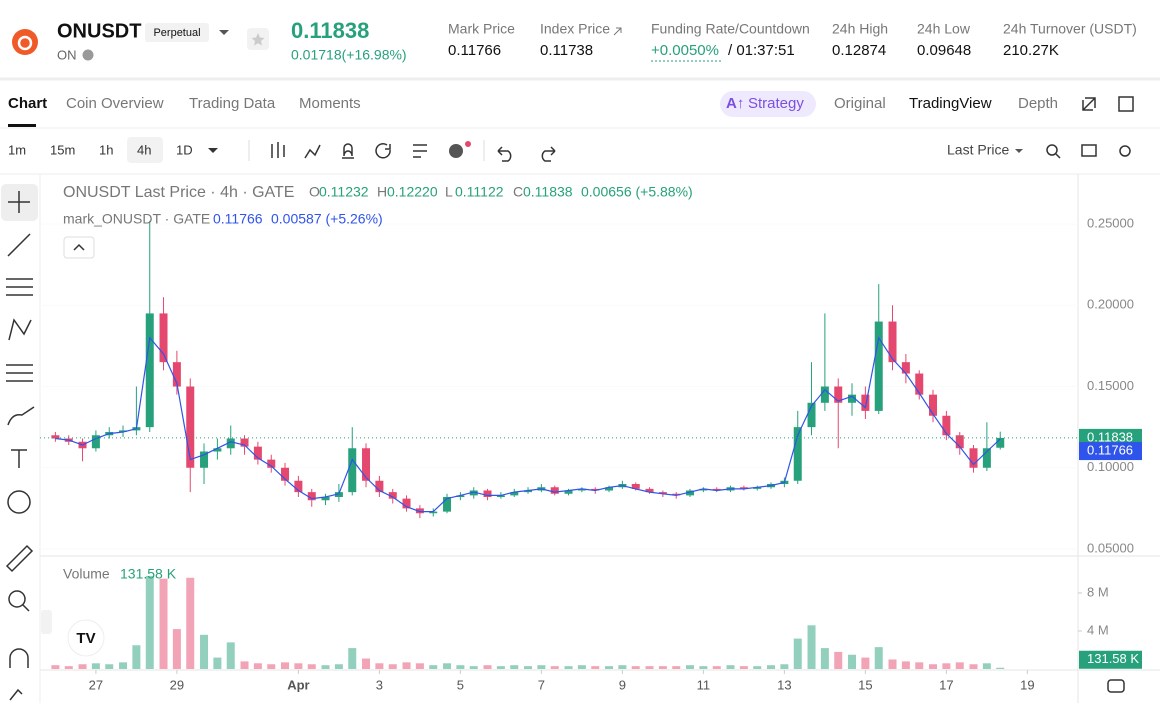 Image resolution: width=1160 pixels, height=703 pixels. I want to click on axis-settings, so click(1116, 686).